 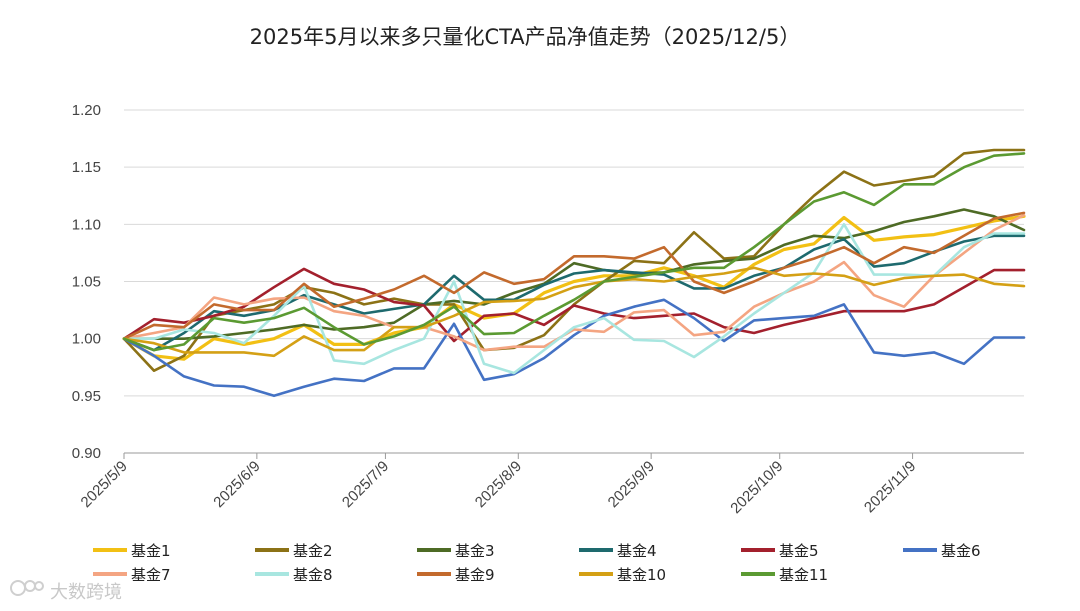 I want to click on y-tick-label: 0.90, so click(x=86, y=453).